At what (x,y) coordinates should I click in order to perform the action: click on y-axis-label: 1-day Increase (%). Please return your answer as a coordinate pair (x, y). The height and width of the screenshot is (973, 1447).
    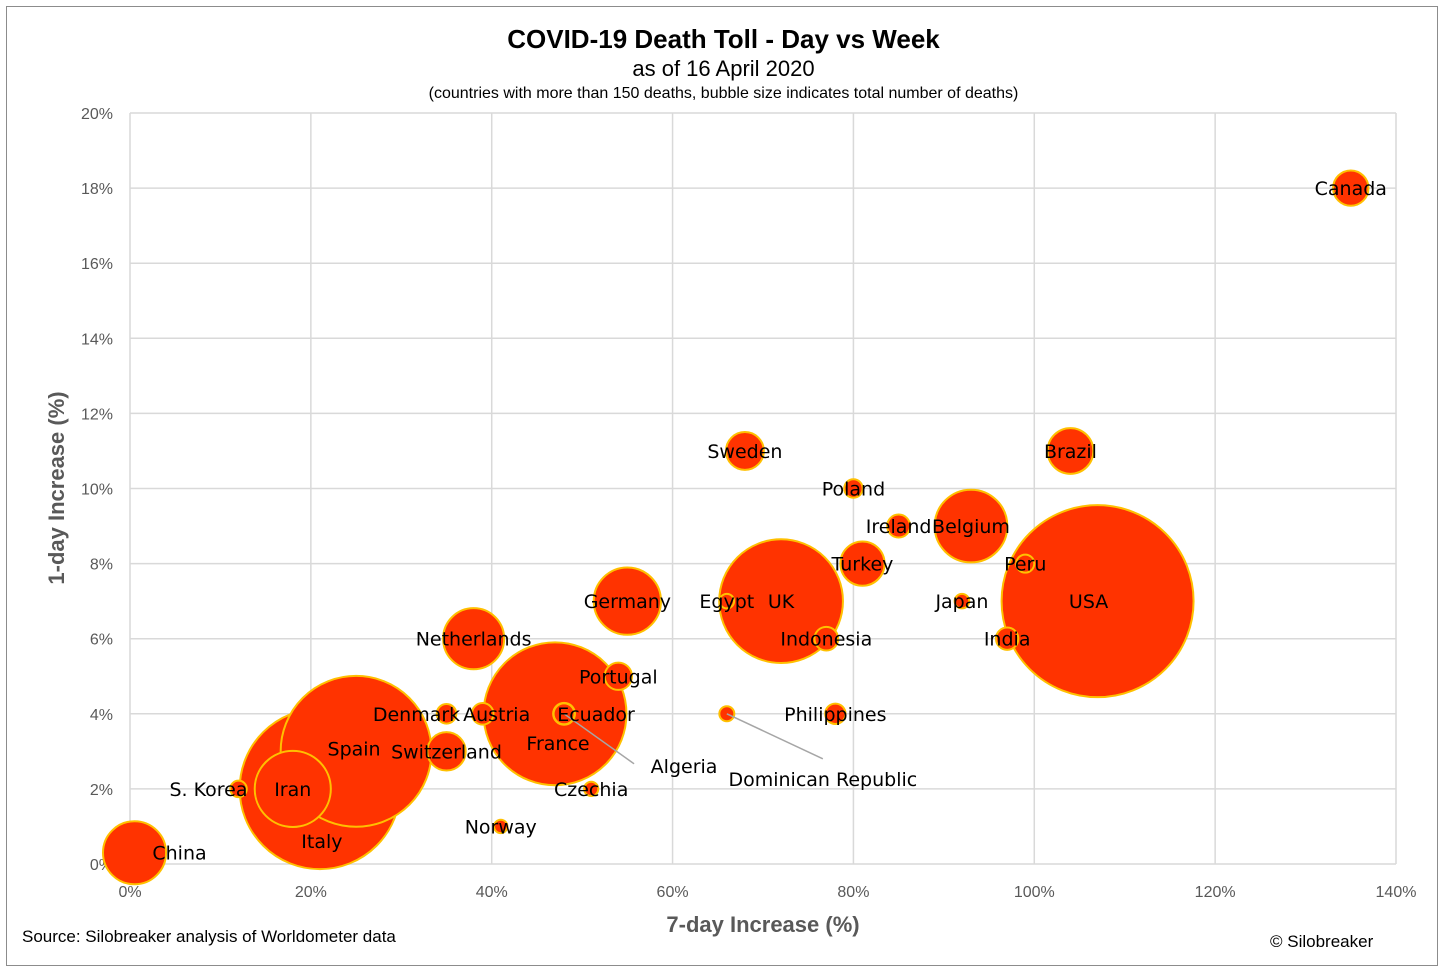
    Looking at the image, I should click on (56, 487).